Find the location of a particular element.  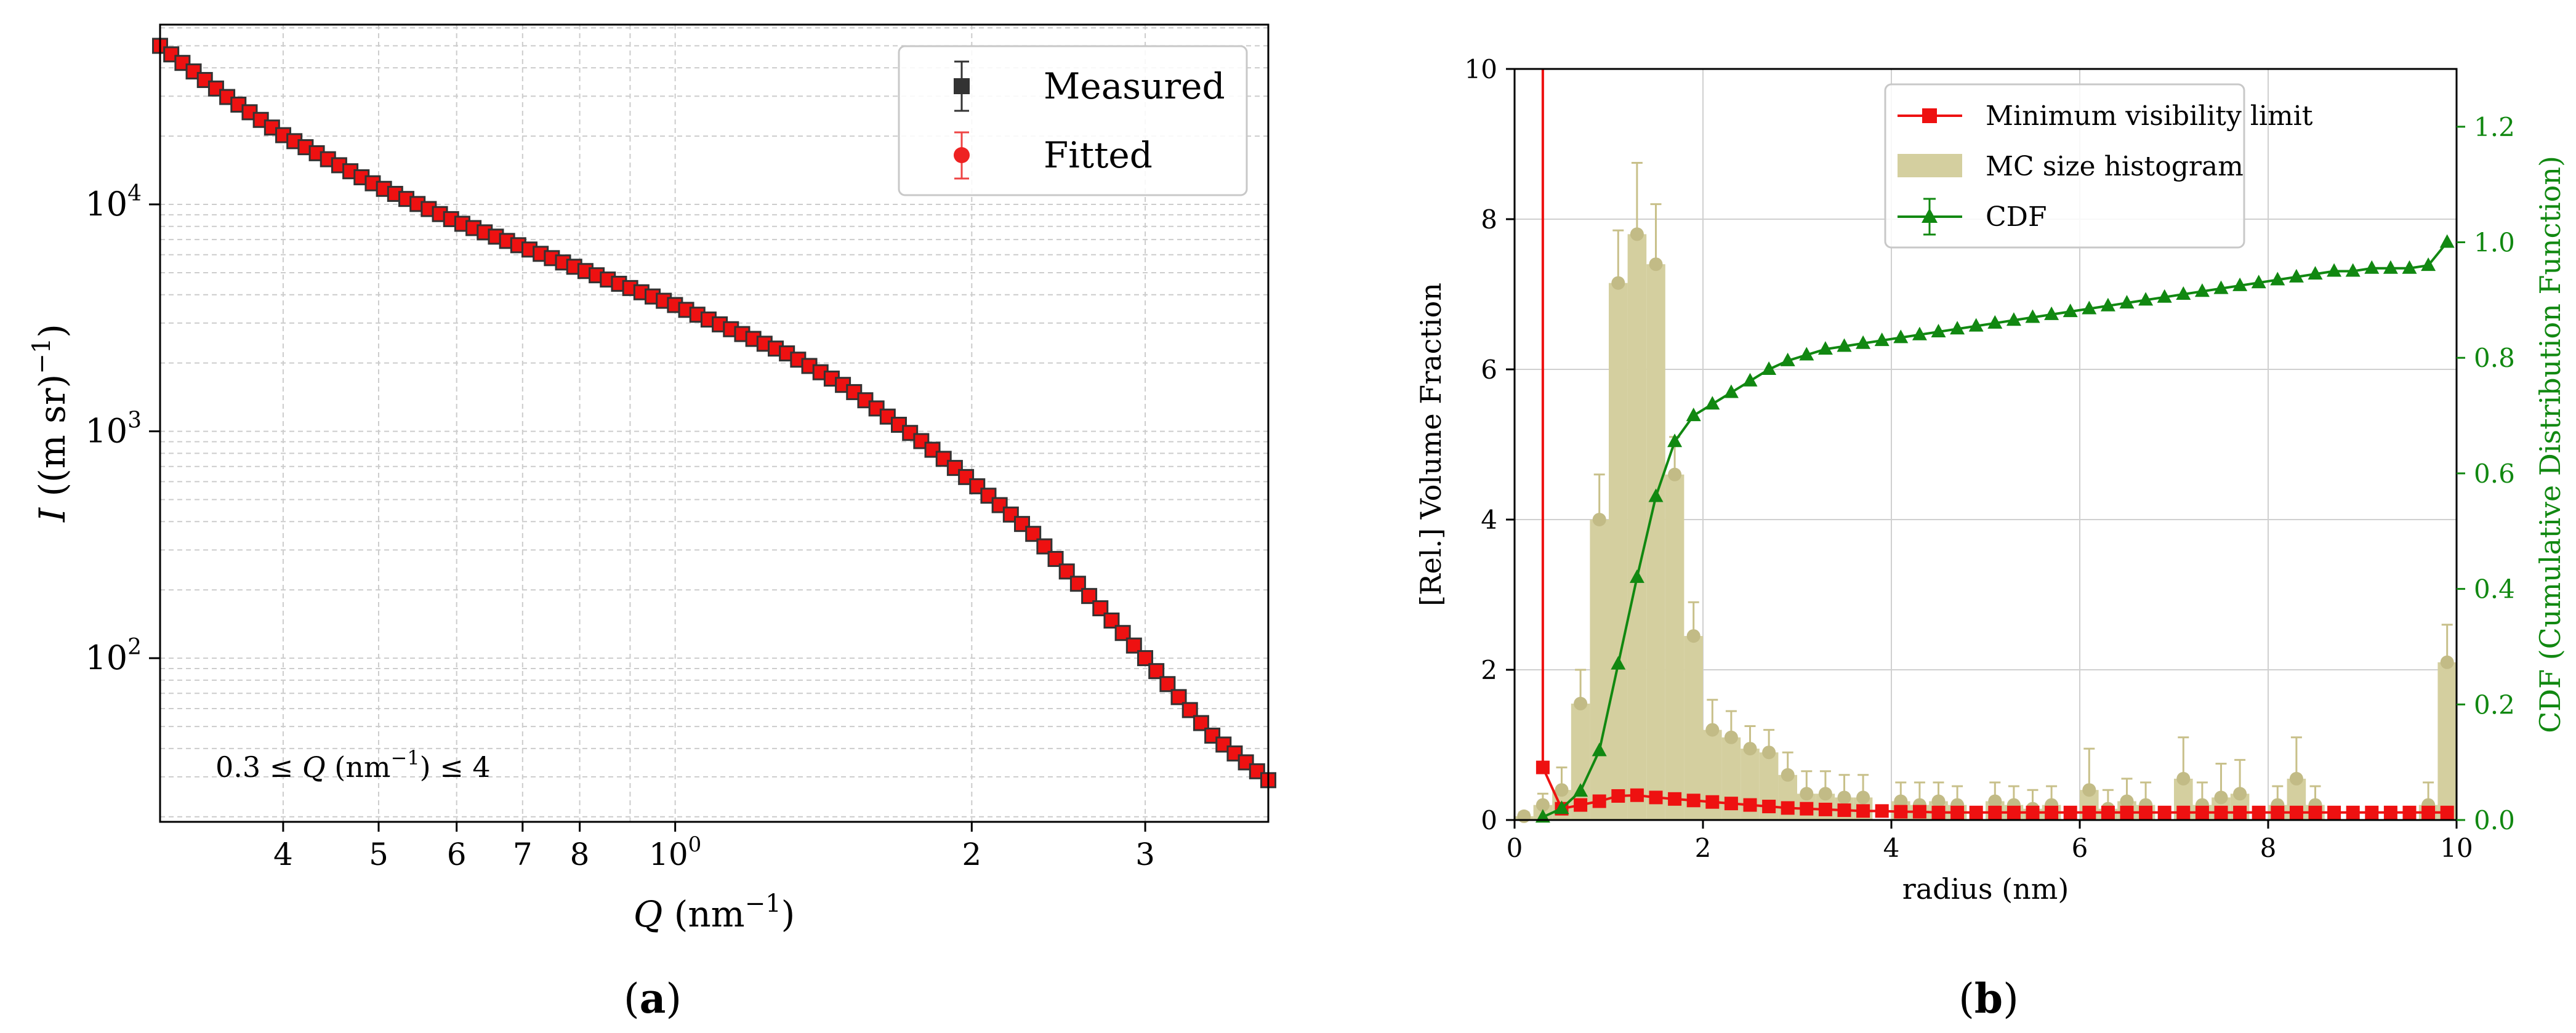

legend-entry-cdf: CDF is located at coordinates (1972, 217).